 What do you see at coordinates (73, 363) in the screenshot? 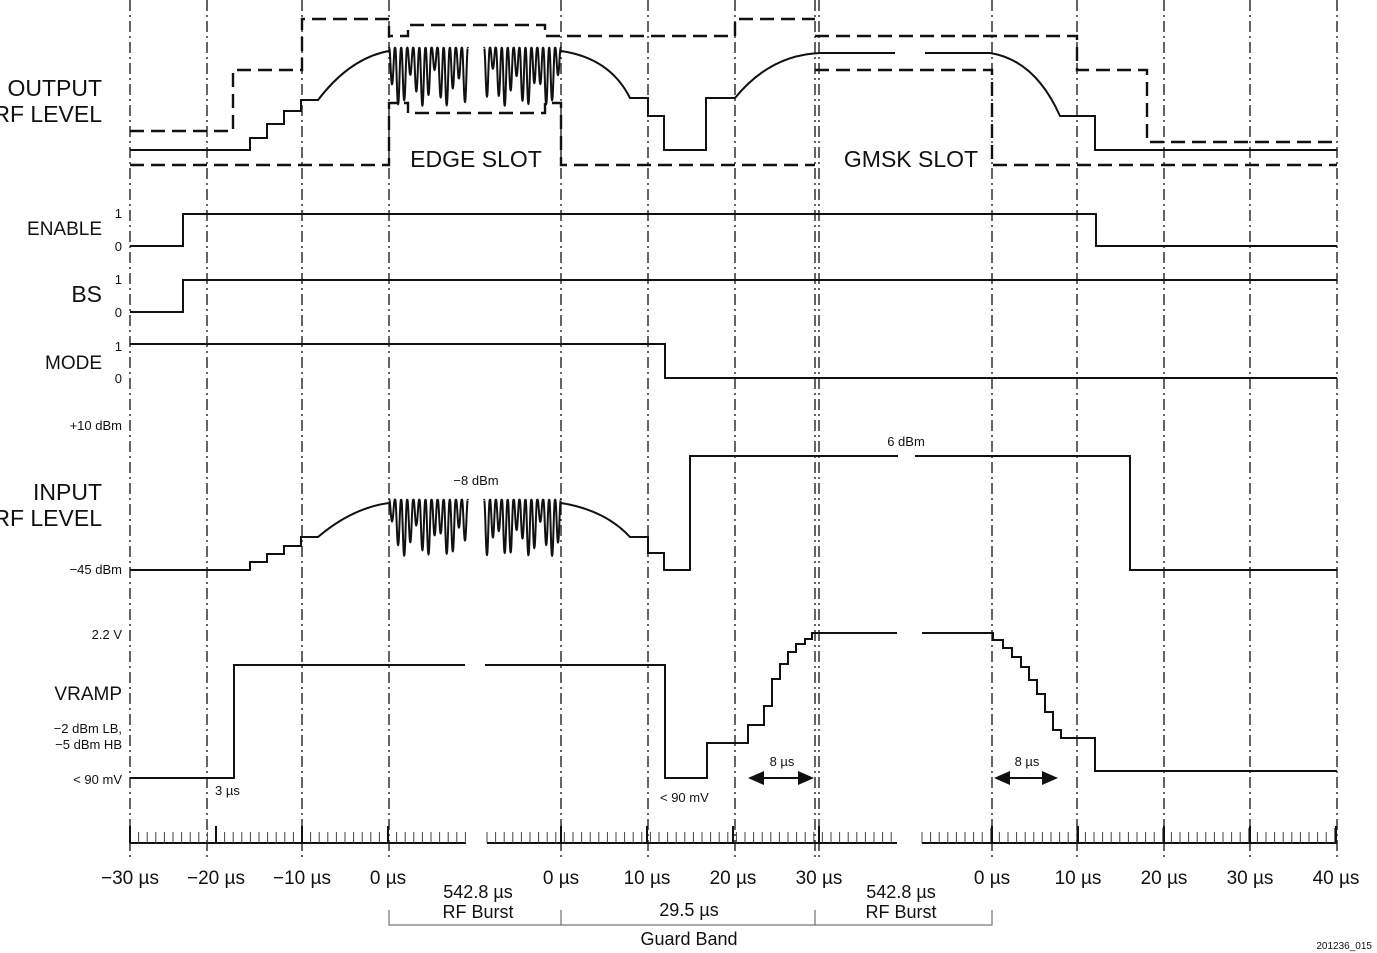
I see `mode-label: MODE` at bounding box center [73, 363].